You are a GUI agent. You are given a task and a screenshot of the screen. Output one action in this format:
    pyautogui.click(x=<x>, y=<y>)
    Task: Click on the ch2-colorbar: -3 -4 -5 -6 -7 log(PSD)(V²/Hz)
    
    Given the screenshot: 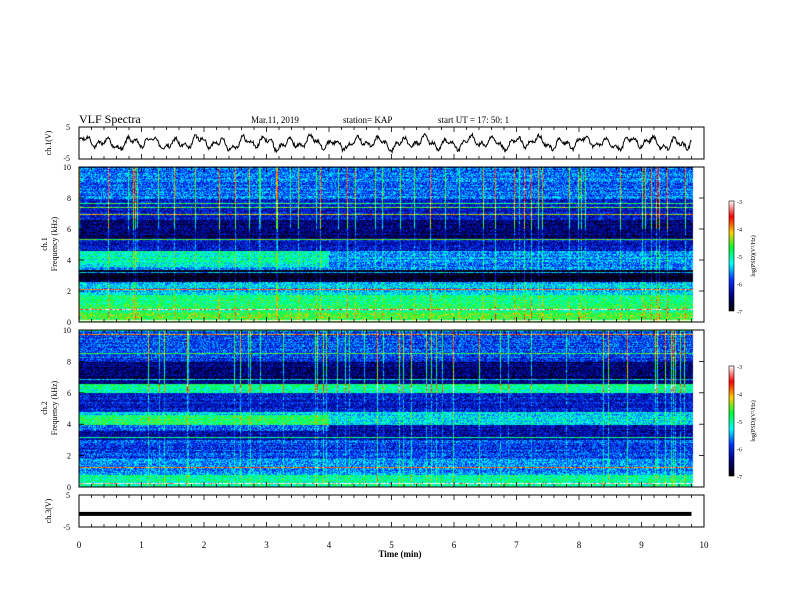 What is the action you would take?
    pyautogui.click(x=742, y=423)
    